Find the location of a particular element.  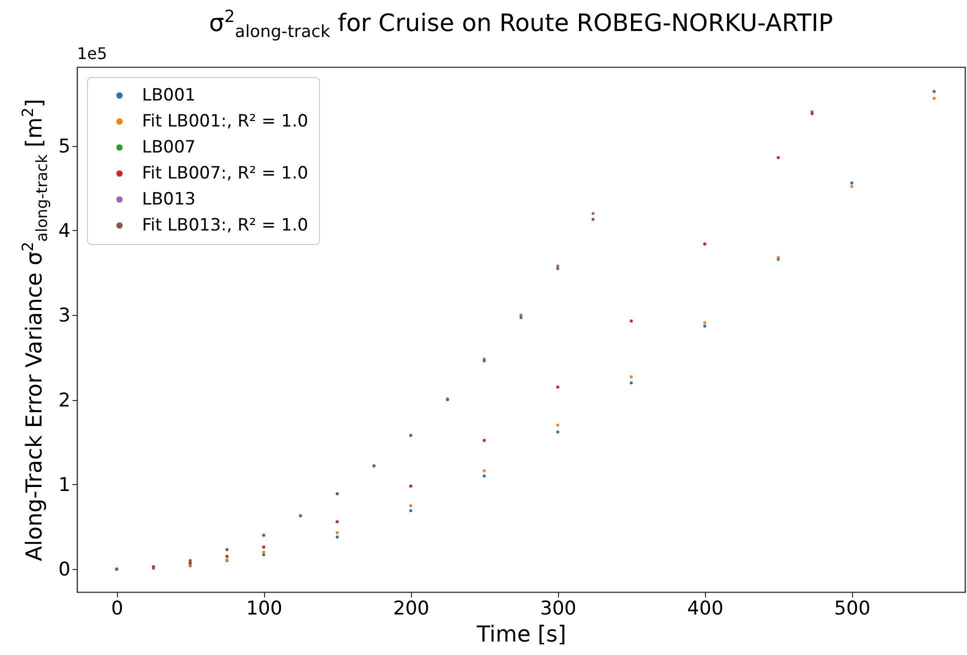

x-tick-label: 200 is located at coordinates (411, 609).